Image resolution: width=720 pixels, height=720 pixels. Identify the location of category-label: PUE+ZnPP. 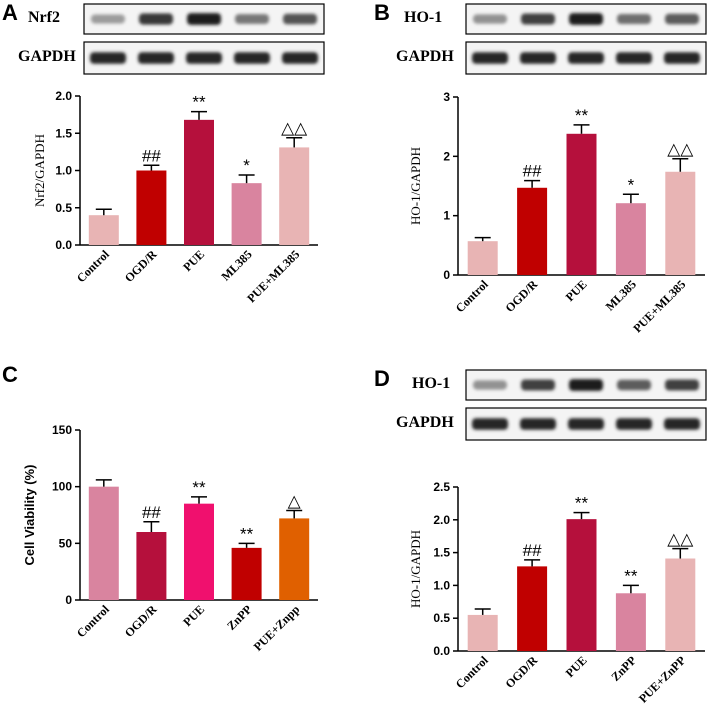
(662, 679).